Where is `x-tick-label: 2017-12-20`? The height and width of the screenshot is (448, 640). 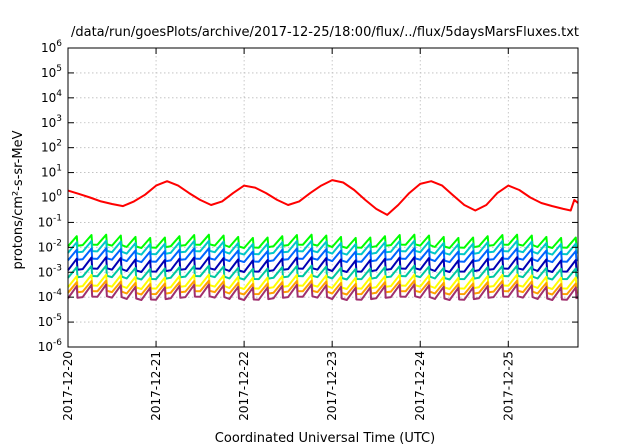 x-tick-label: 2017-12-20 is located at coordinates (68, 386).